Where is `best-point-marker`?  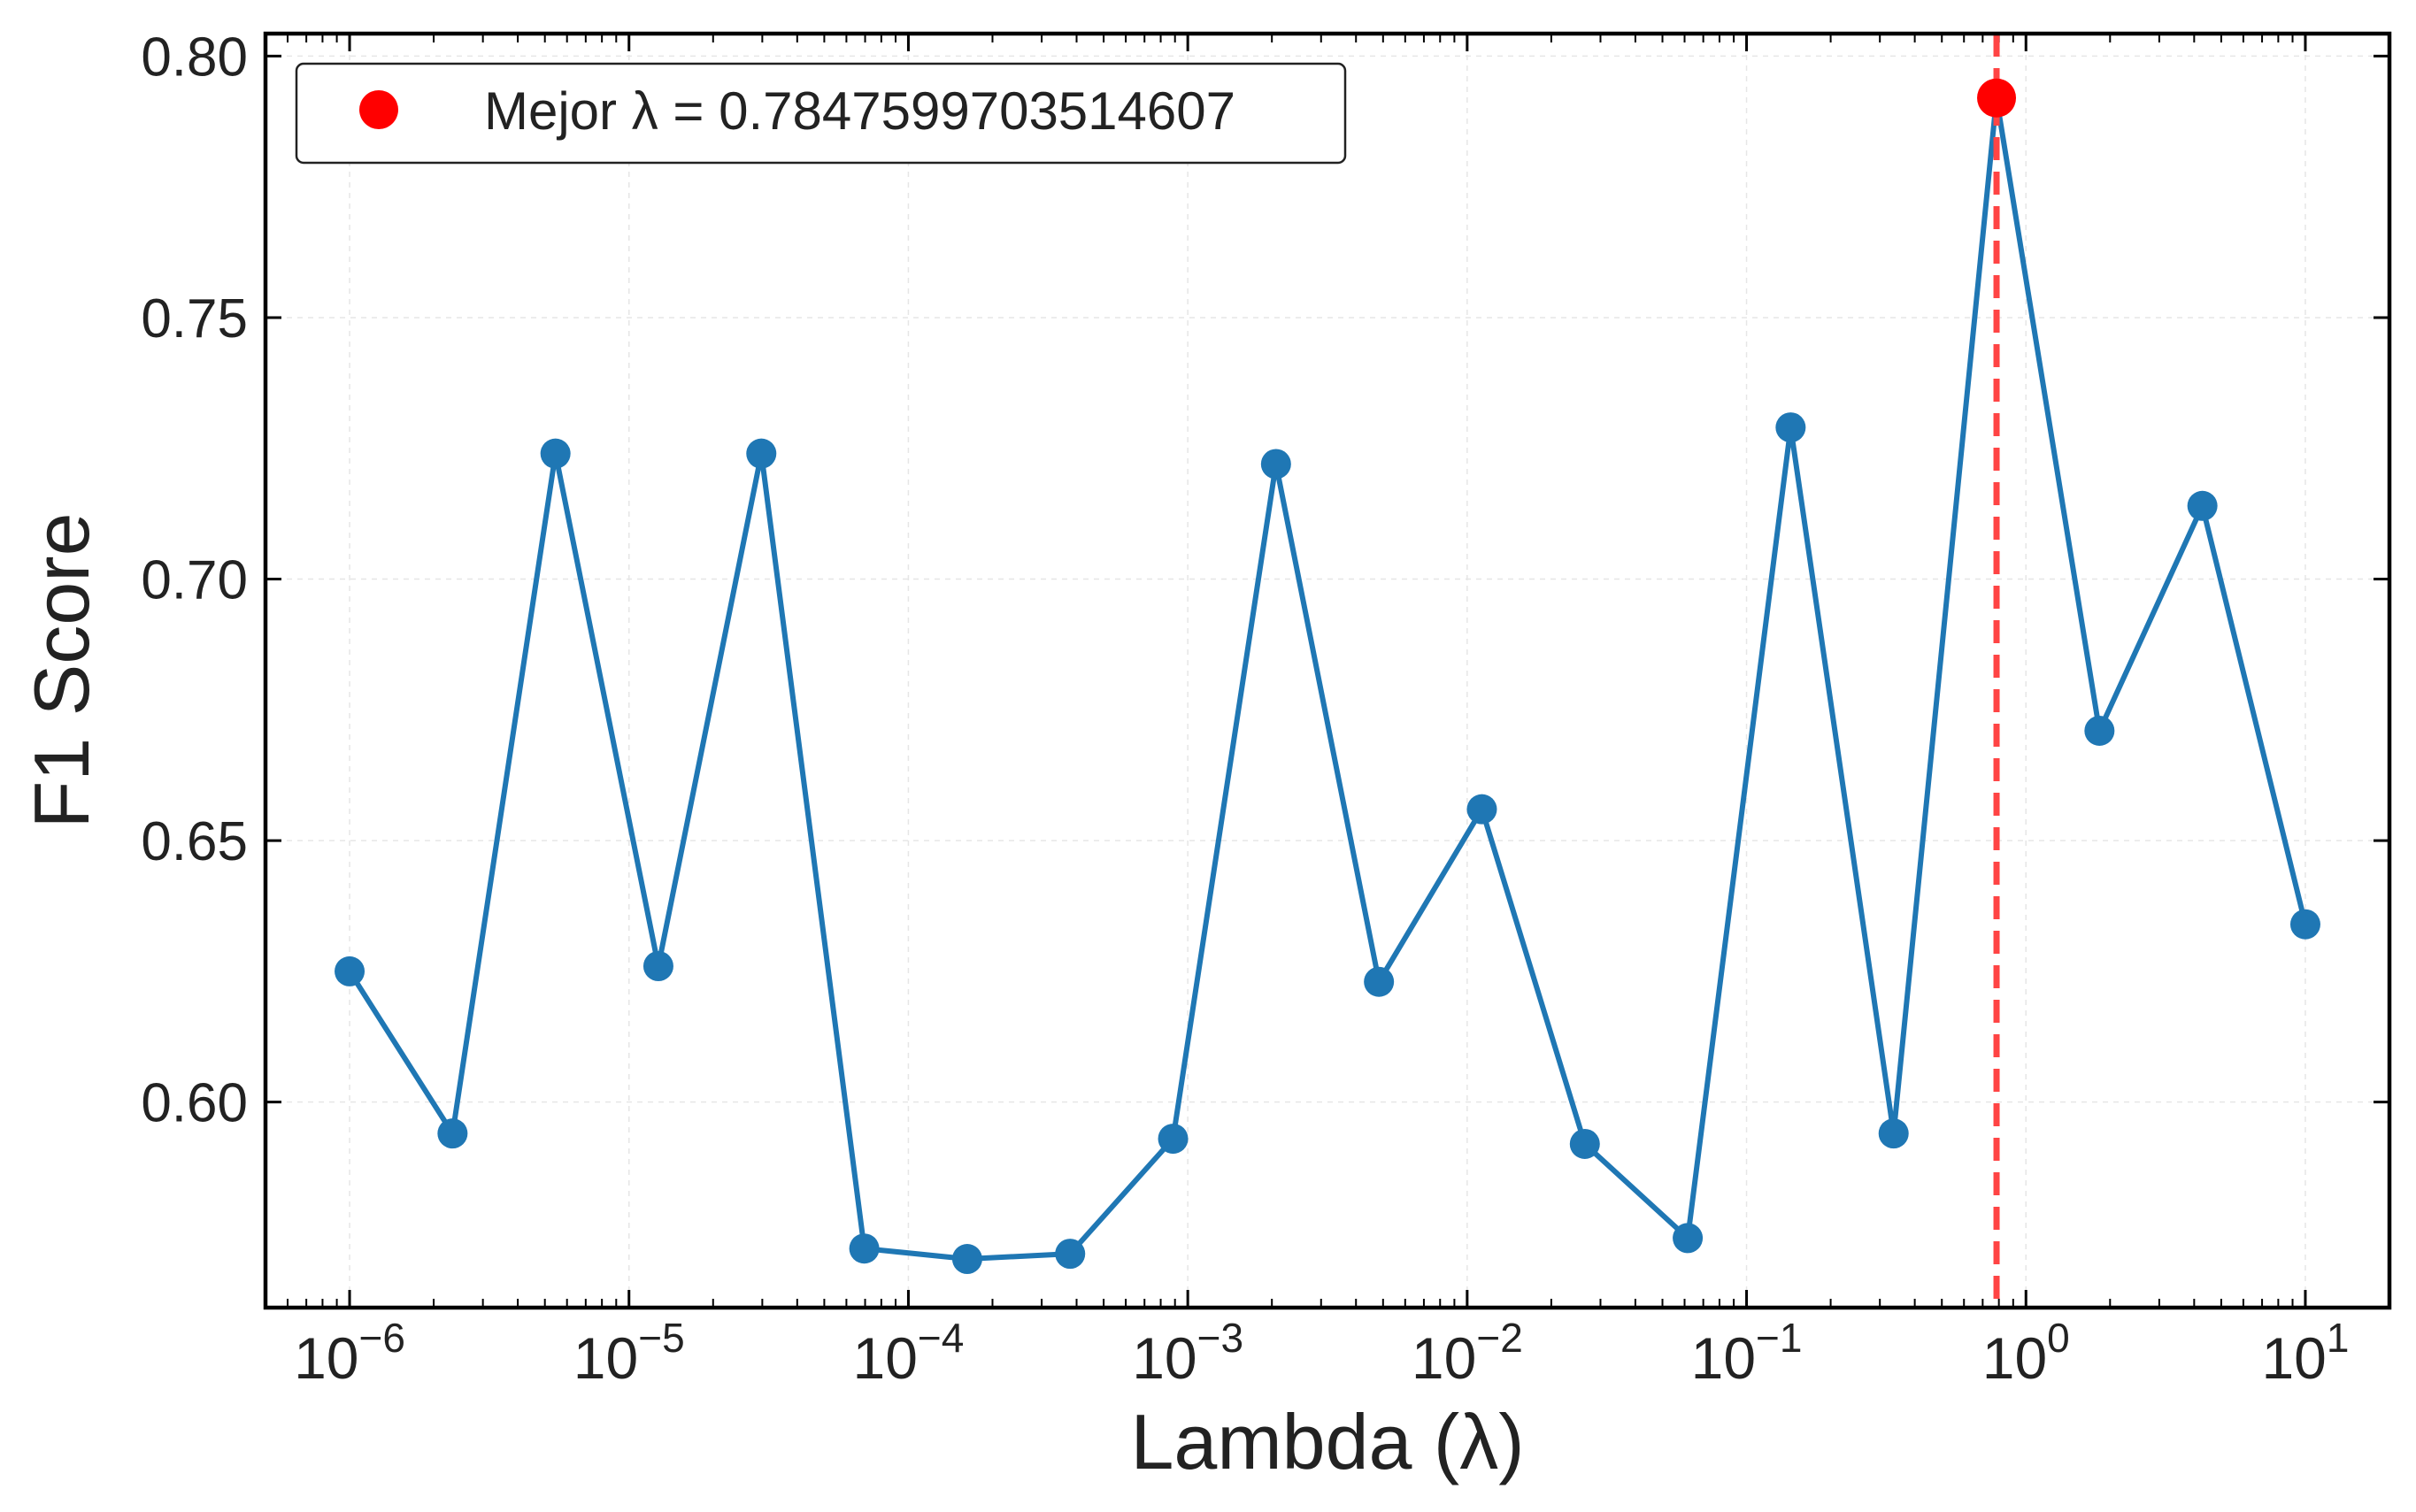
best-point-marker is located at coordinates (1997, 98).